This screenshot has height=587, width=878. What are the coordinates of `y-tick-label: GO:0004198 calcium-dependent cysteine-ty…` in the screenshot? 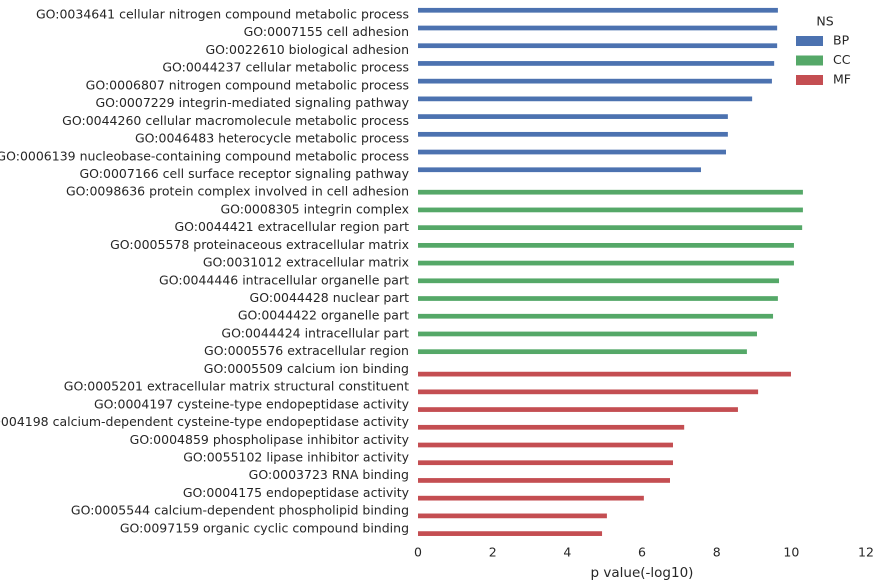 It's located at (205, 421).